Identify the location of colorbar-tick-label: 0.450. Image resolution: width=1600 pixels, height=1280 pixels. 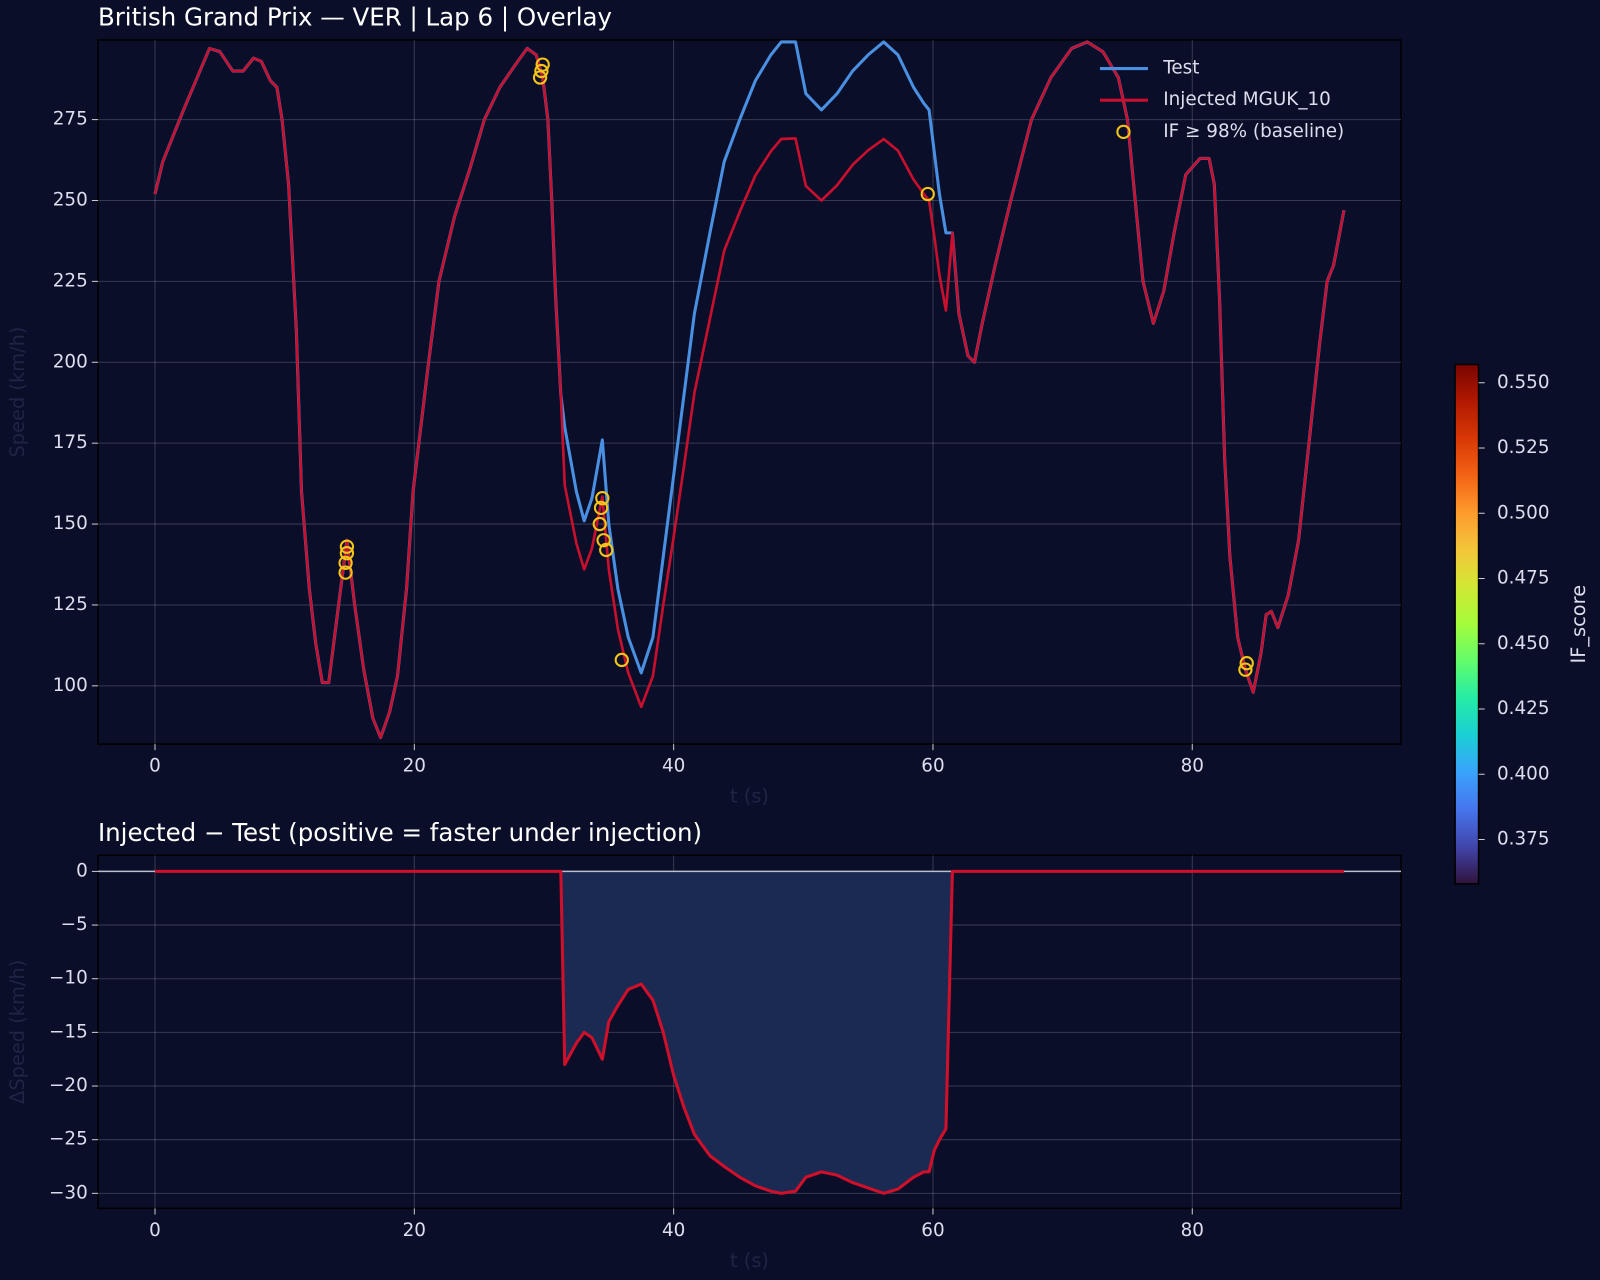
(1523, 643).